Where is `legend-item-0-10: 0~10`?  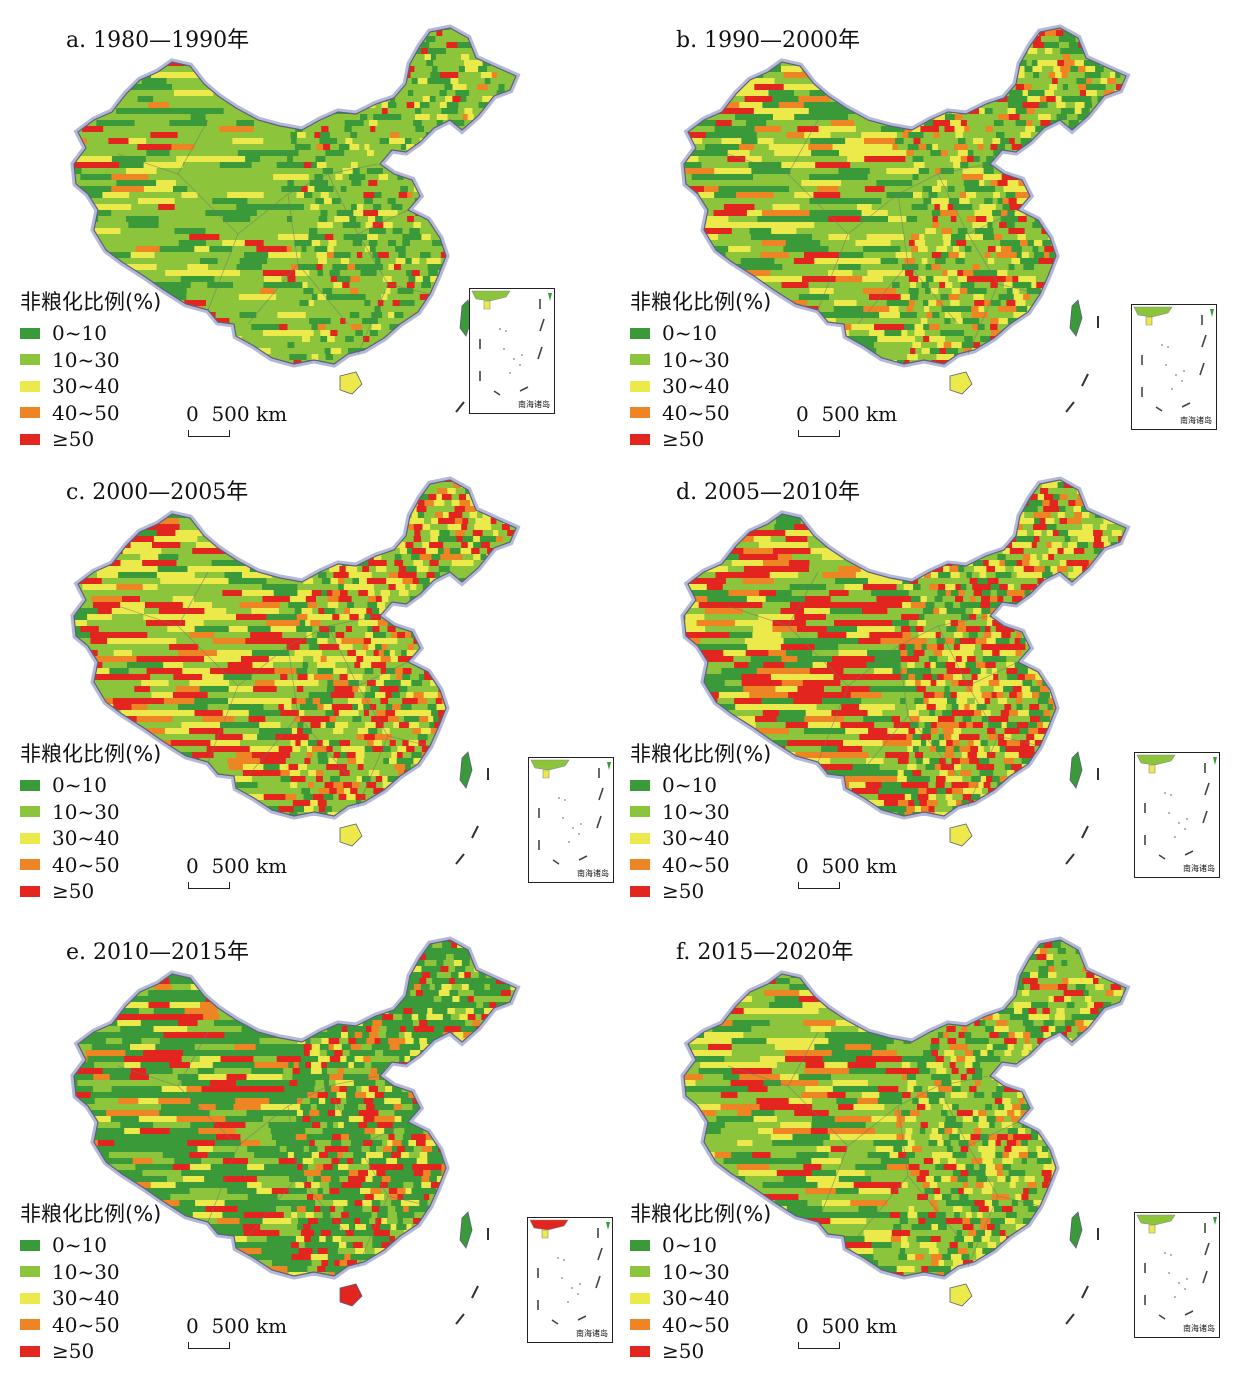
legend-item-0-10: 0~10 is located at coordinates (90, 785).